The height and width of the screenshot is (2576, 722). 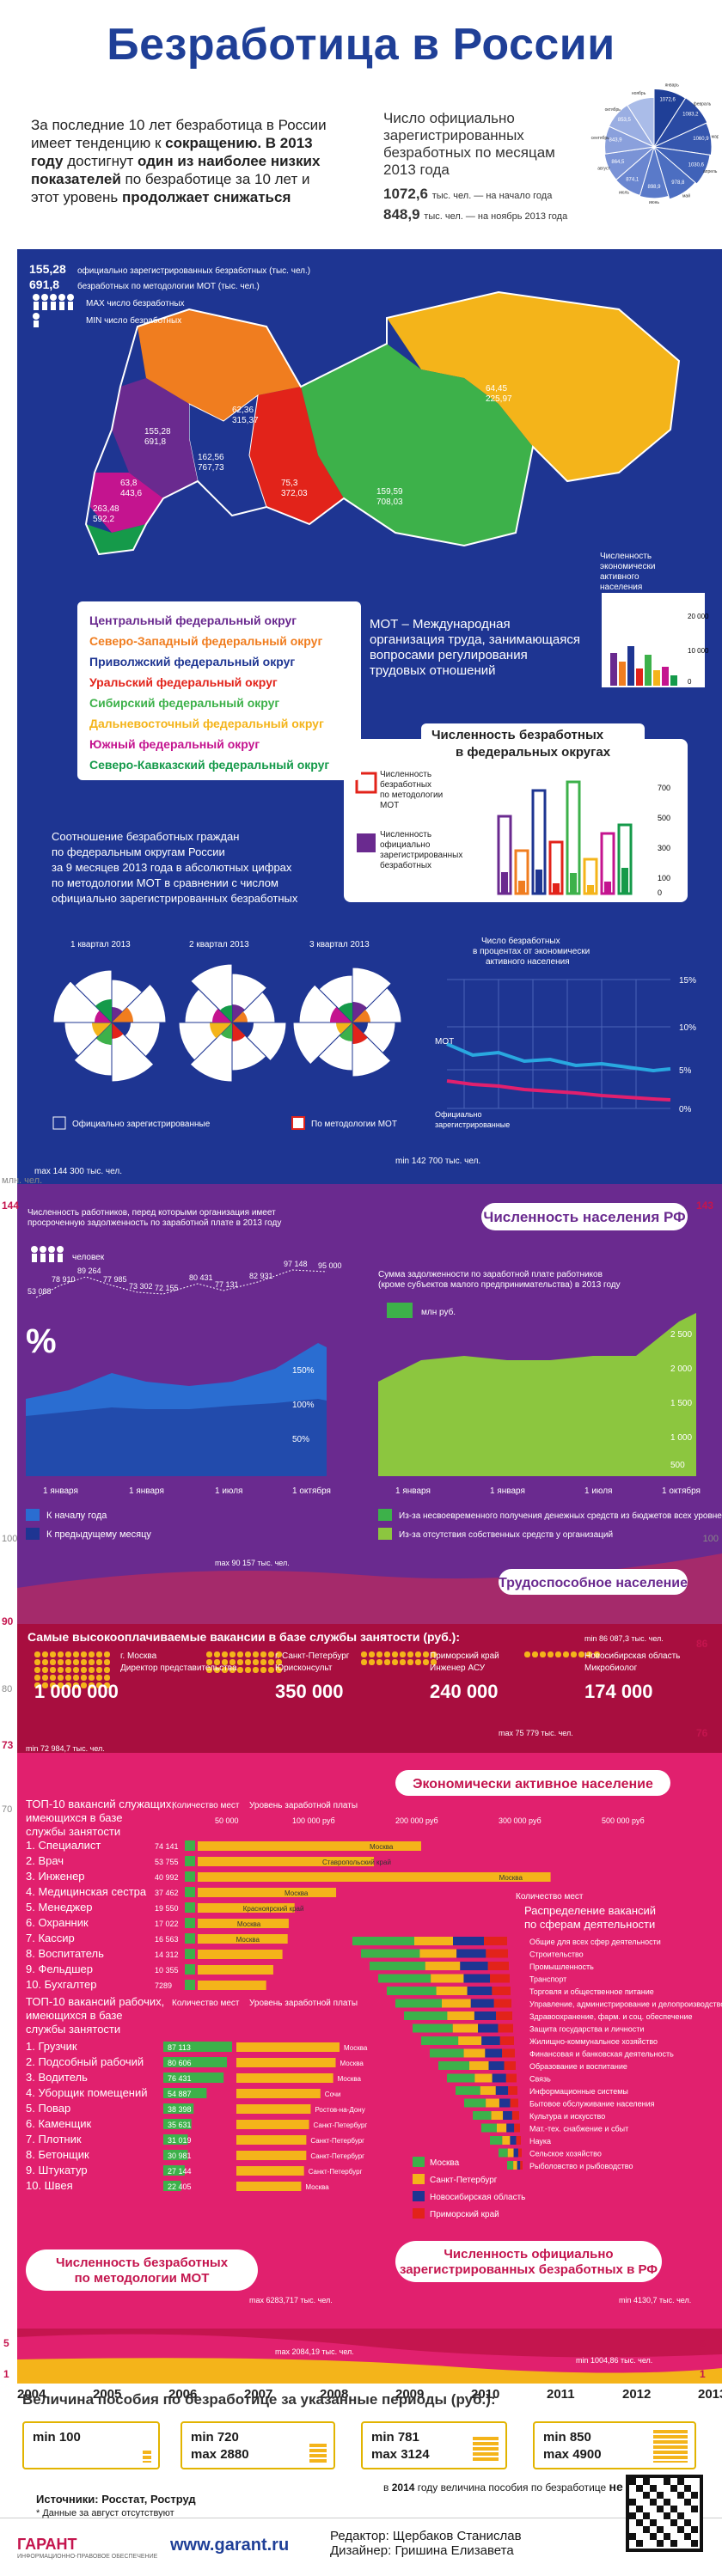 What do you see at coordinates (98, 1534) in the screenshot?
I see `legend-prev: К предыдущему месяцу` at bounding box center [98, 1534].